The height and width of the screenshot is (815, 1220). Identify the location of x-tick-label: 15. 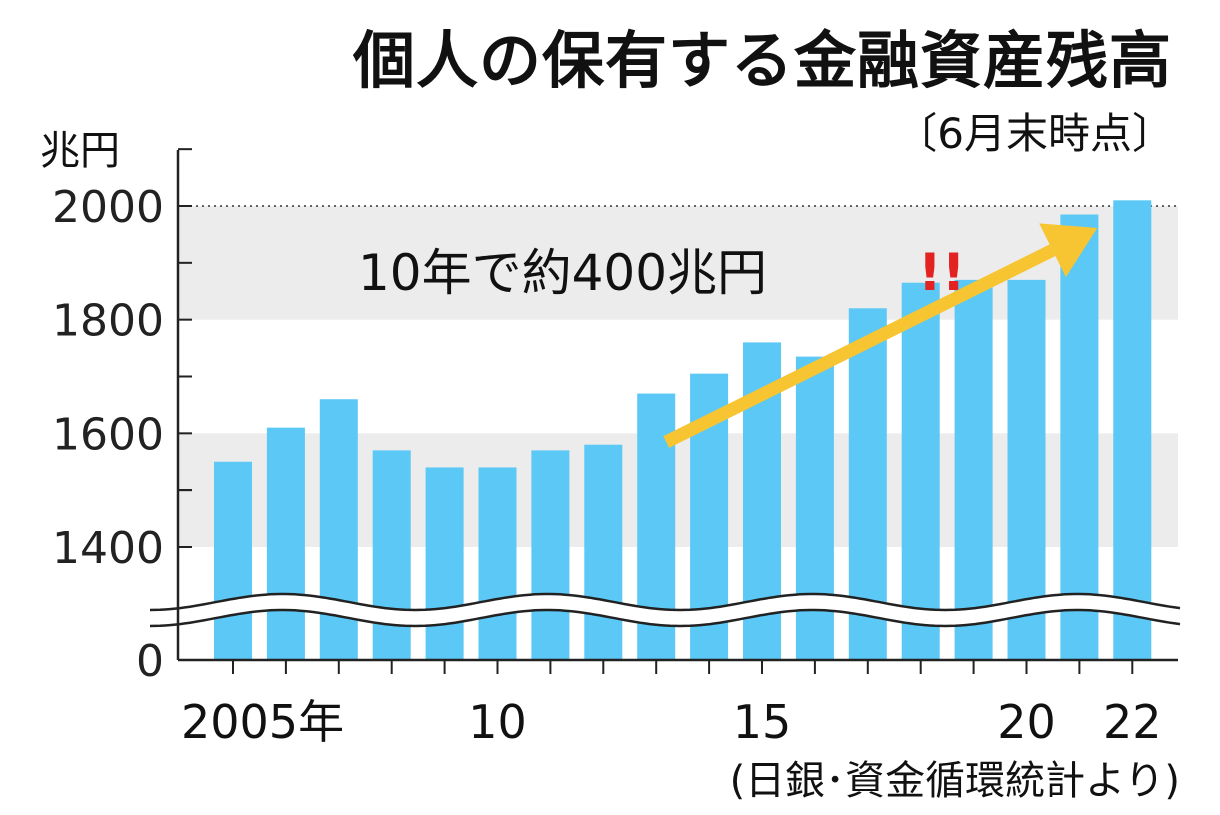
(762, 722).